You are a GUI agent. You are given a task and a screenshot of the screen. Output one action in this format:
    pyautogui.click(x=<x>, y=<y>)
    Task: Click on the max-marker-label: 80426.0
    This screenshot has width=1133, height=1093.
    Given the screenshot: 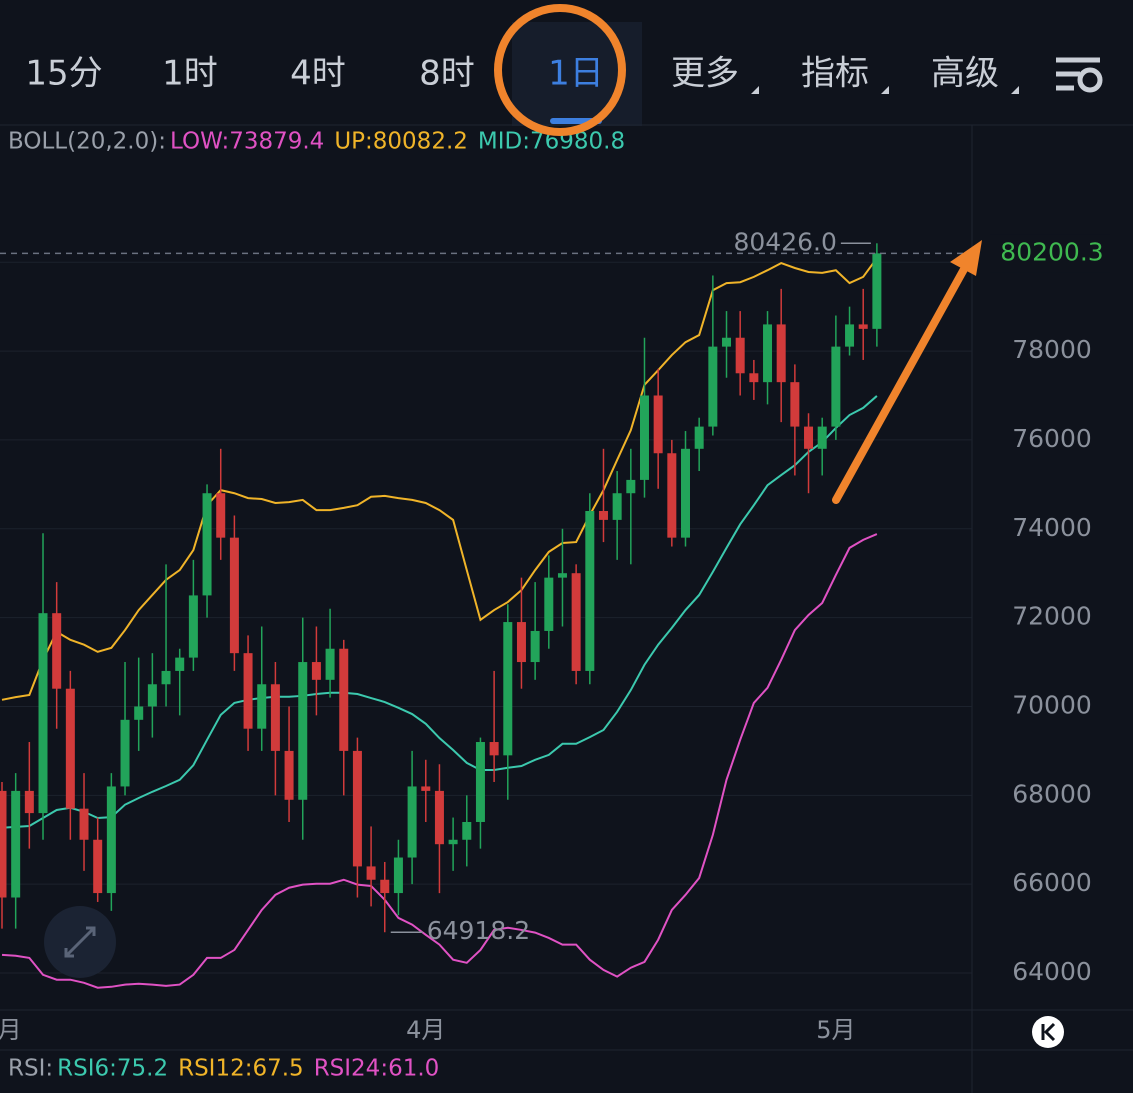 What is the action you would take?
    pyautogui.click(x=784, y=241)
    